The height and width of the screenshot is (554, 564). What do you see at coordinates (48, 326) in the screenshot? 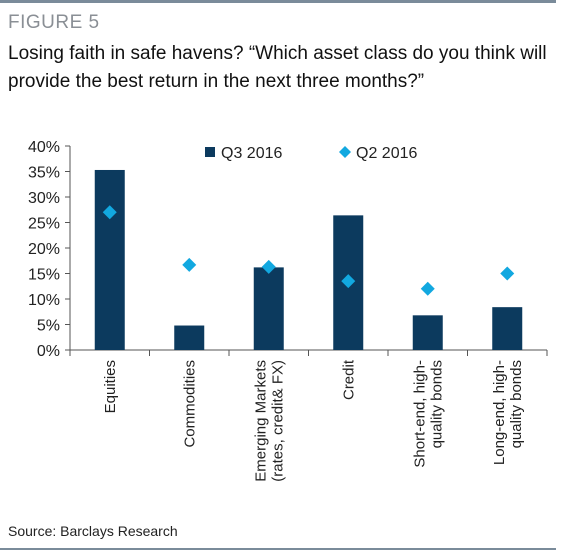
I see `y-tick-label: 5%` at bounding box center [48, 326].